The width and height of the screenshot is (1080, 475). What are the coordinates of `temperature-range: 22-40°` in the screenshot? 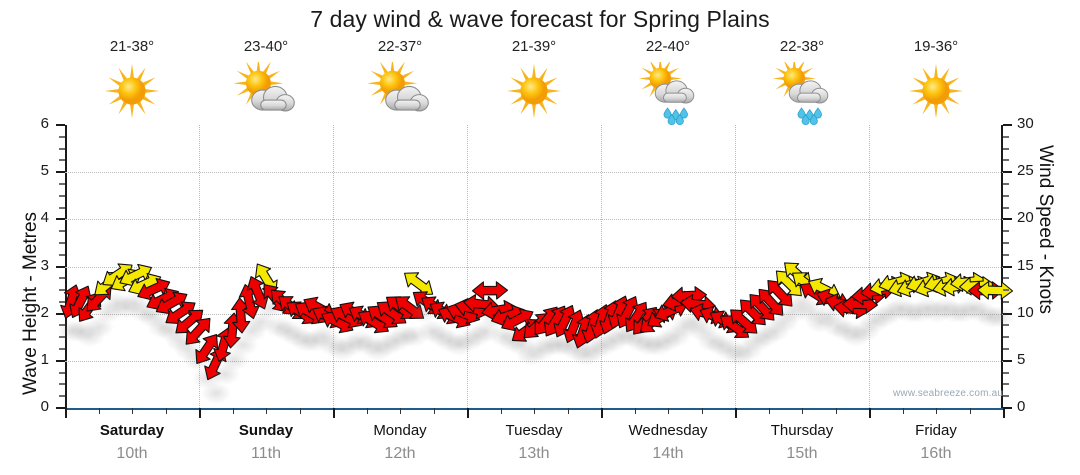 It's located at (668, 46).